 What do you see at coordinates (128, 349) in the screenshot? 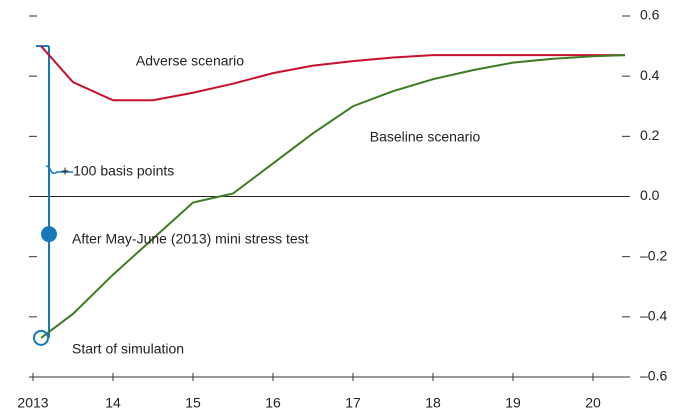
I see `point-label: Start of simulation` at bounding box center [128, 349].